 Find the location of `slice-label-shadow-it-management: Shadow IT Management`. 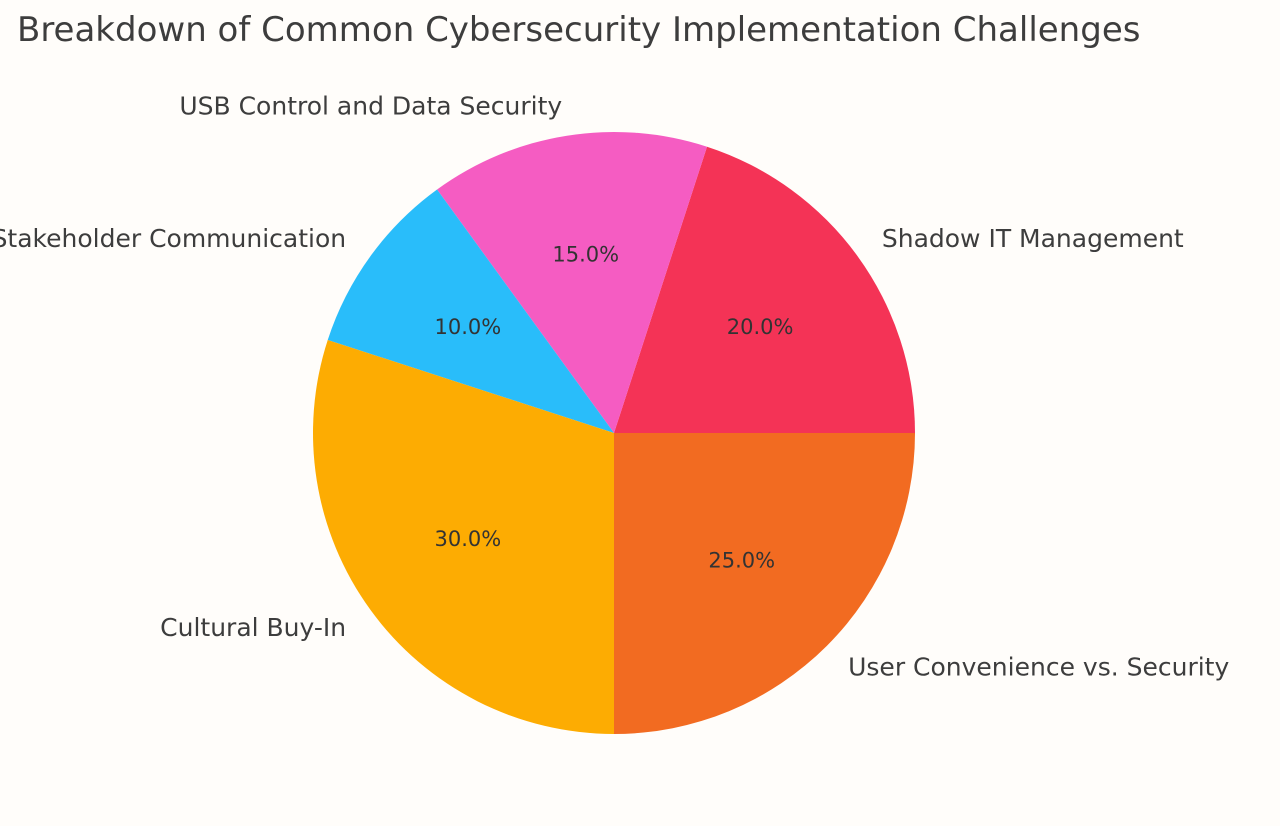

slice-label-shadow-it-management: Shadow IT Management is located at coordinates (1033, 238).